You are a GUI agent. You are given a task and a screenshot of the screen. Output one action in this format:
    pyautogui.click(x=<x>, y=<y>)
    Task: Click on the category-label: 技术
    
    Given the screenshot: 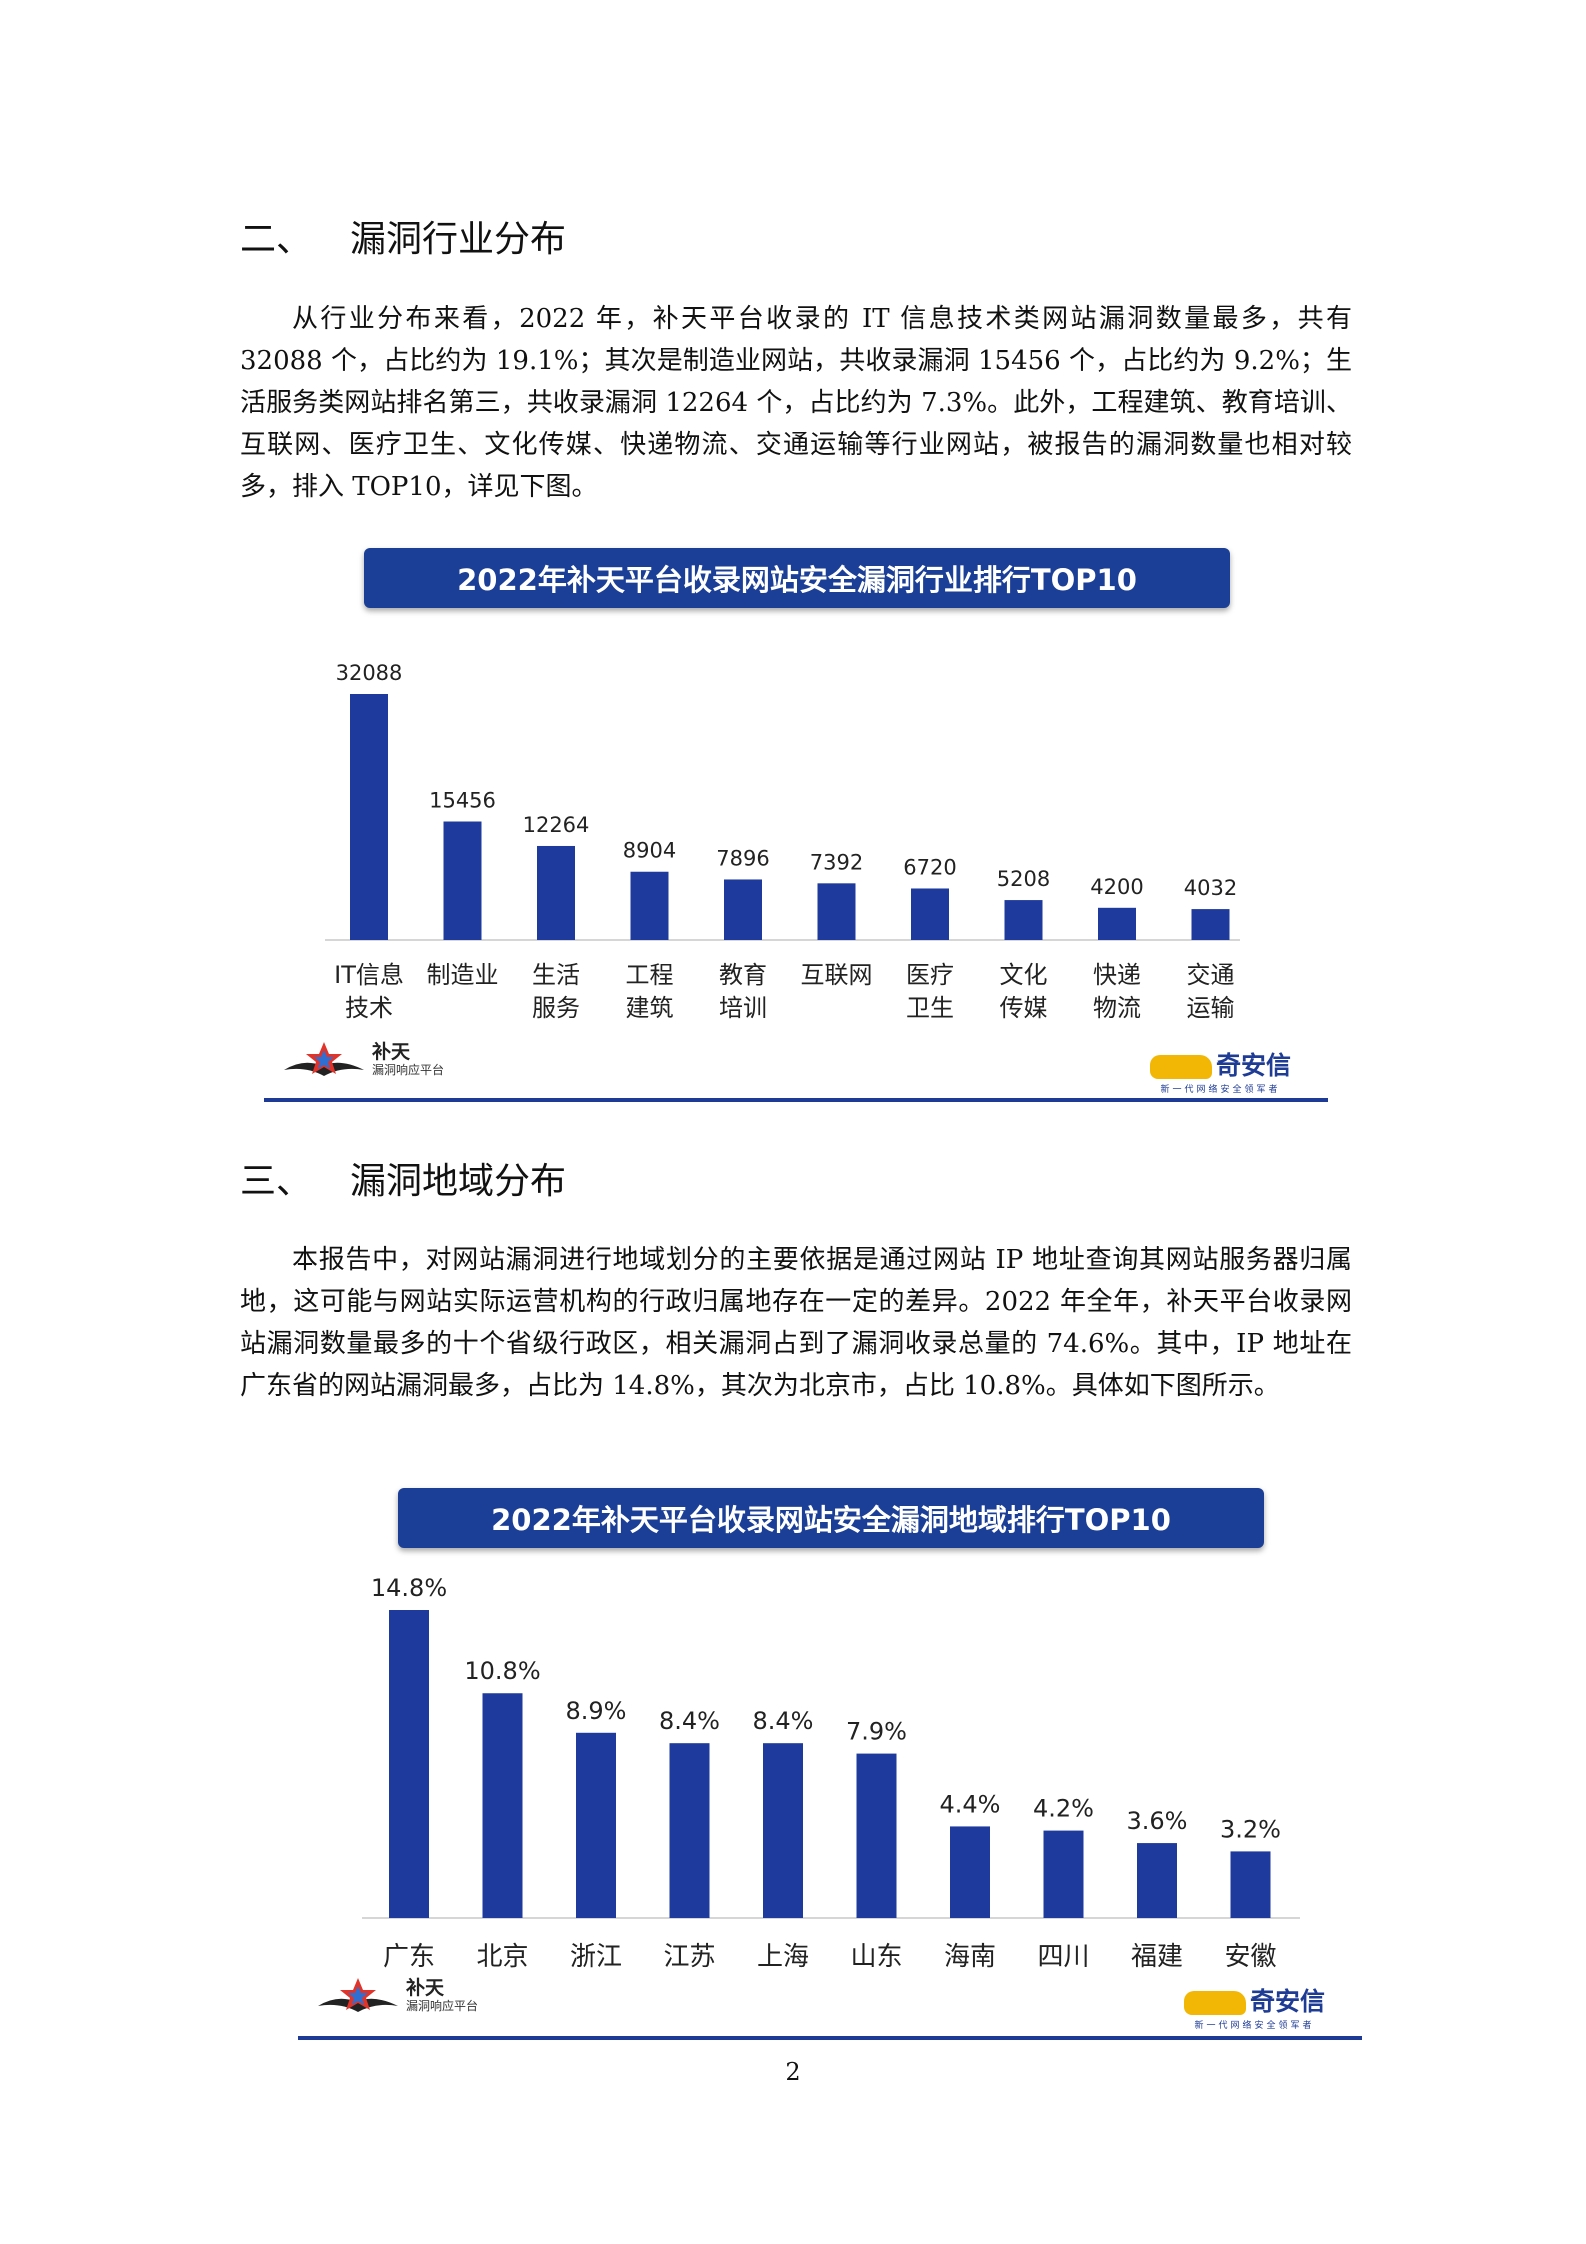 What is the action you would take?
    pyautogui.click(x=369, y=1008)
    